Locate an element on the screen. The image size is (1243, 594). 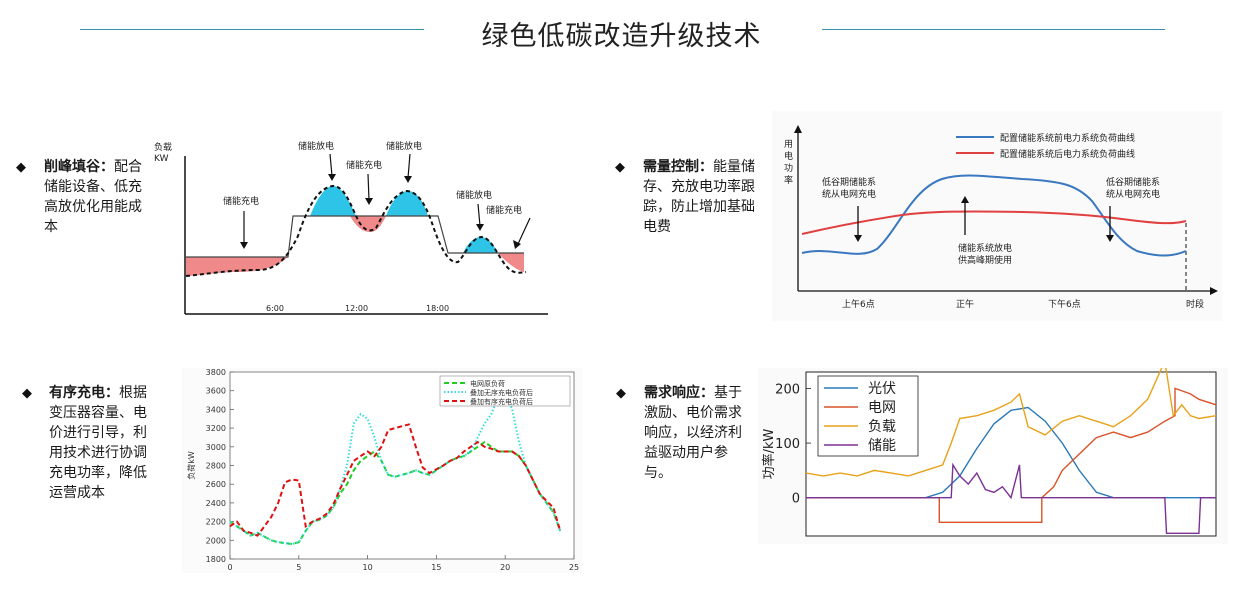
section-demand-control-body: 能量储存、充放电功率跟踪，防止增加基础电费 is located at coordinates (699, 197).